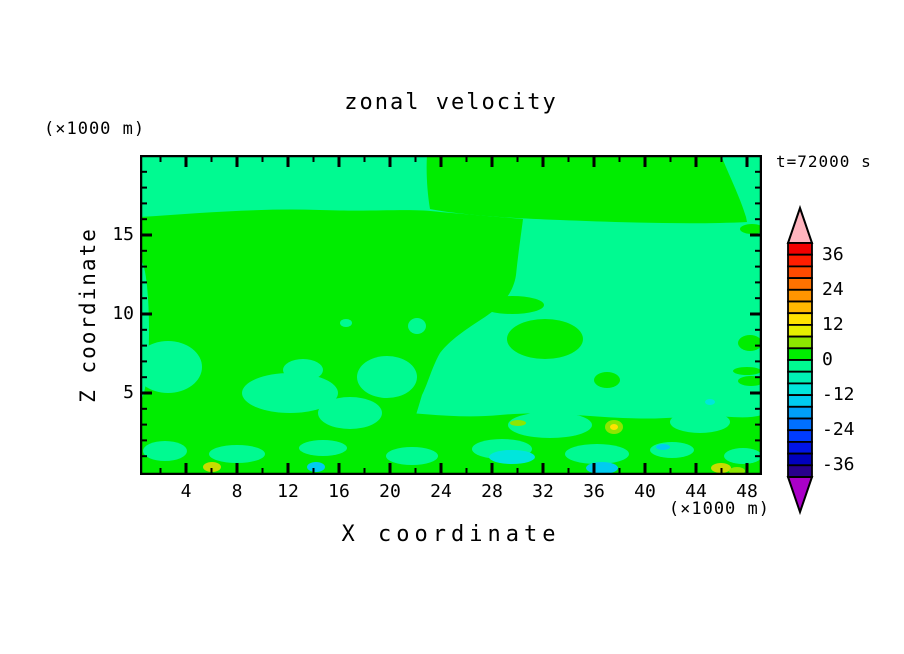 This screenshot has width=904, height=654. What do you see at coordinates (594, 491) in the screenshot?
I see `x-tick-label: 36` at bounding box center [594, 491].